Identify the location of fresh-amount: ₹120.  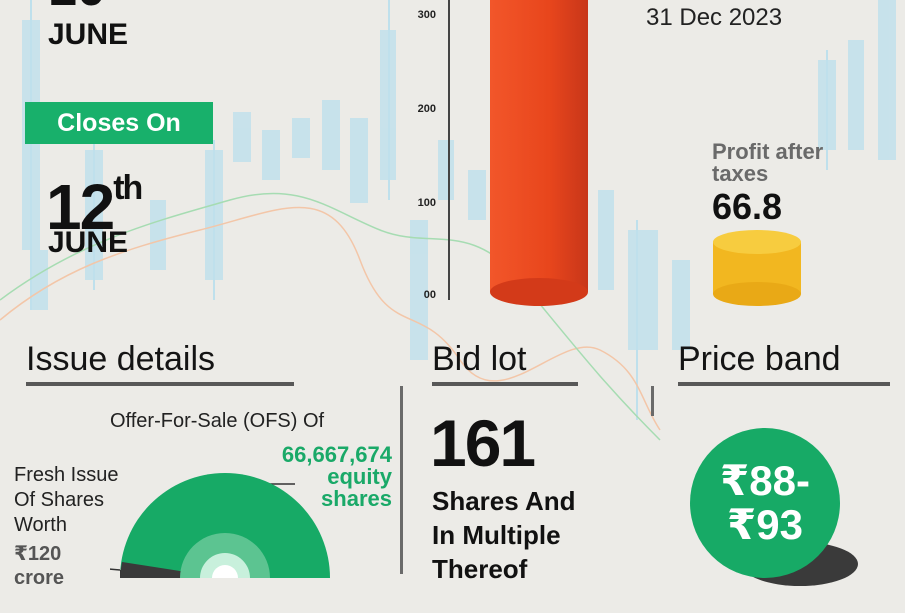
(38, 554).